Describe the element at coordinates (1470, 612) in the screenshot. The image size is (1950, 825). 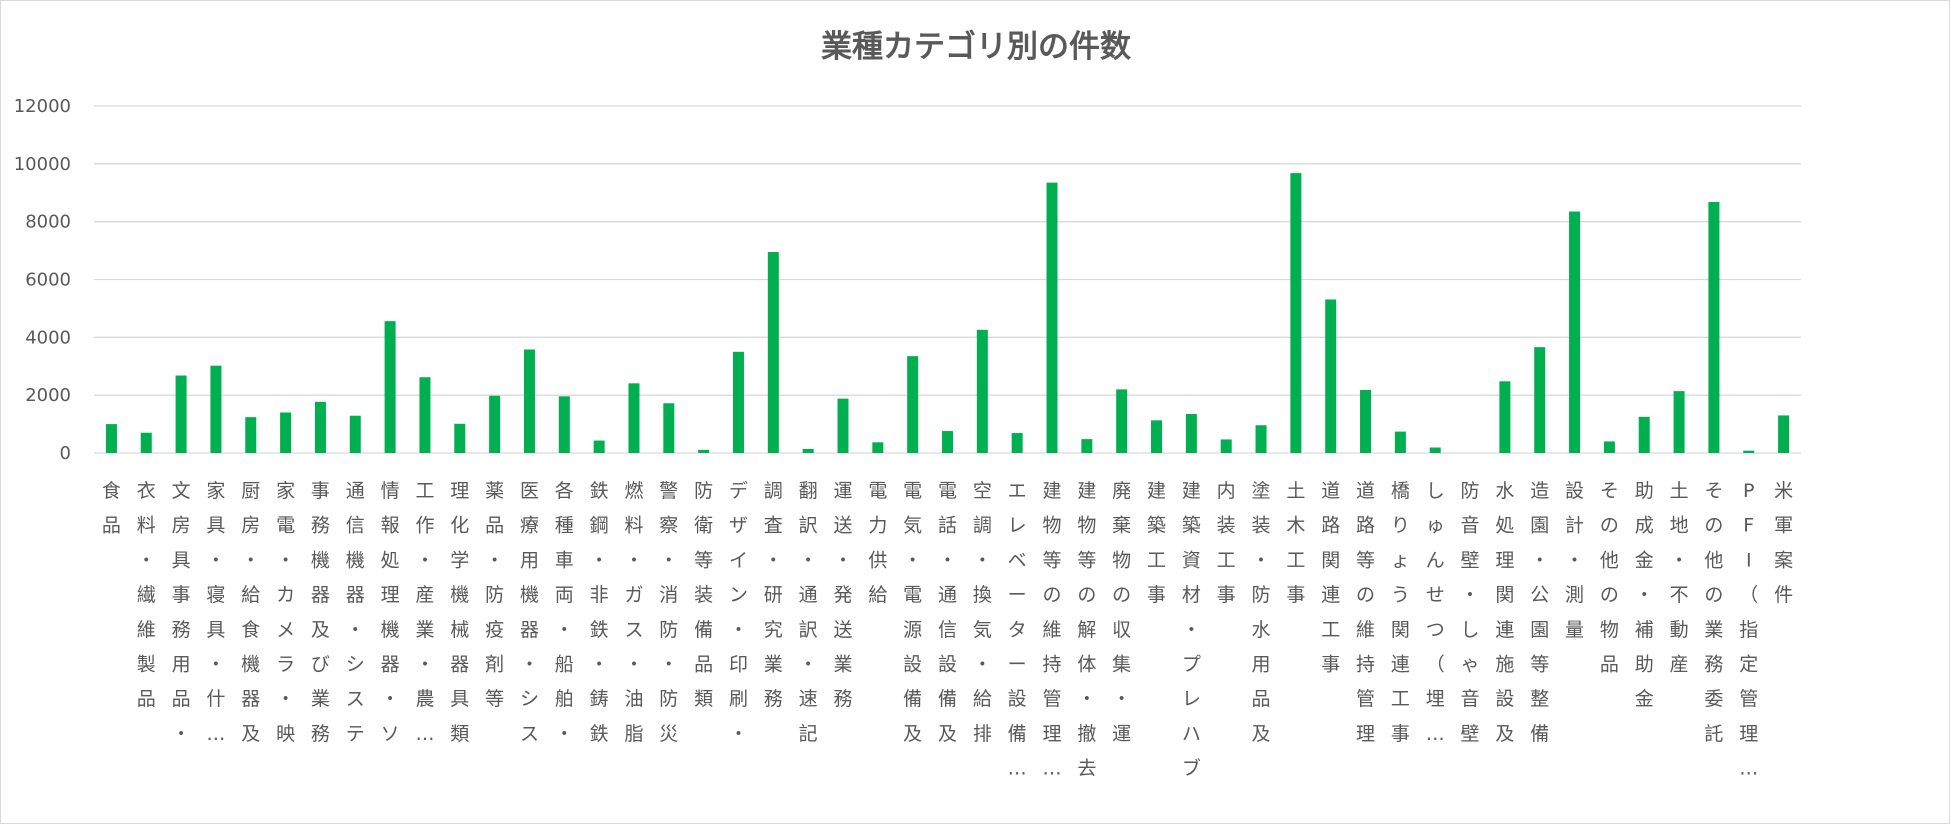
I see `x-category-label: 防音壁・しゃ音壁` at that location.